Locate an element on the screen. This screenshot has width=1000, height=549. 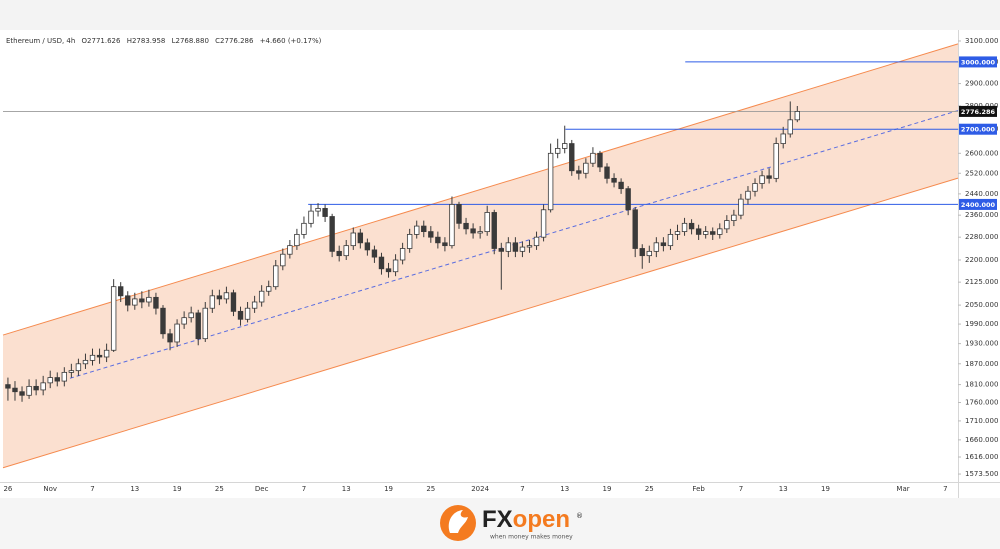
y-tick-label: 2440.000 is located at coordinates (981, 194).